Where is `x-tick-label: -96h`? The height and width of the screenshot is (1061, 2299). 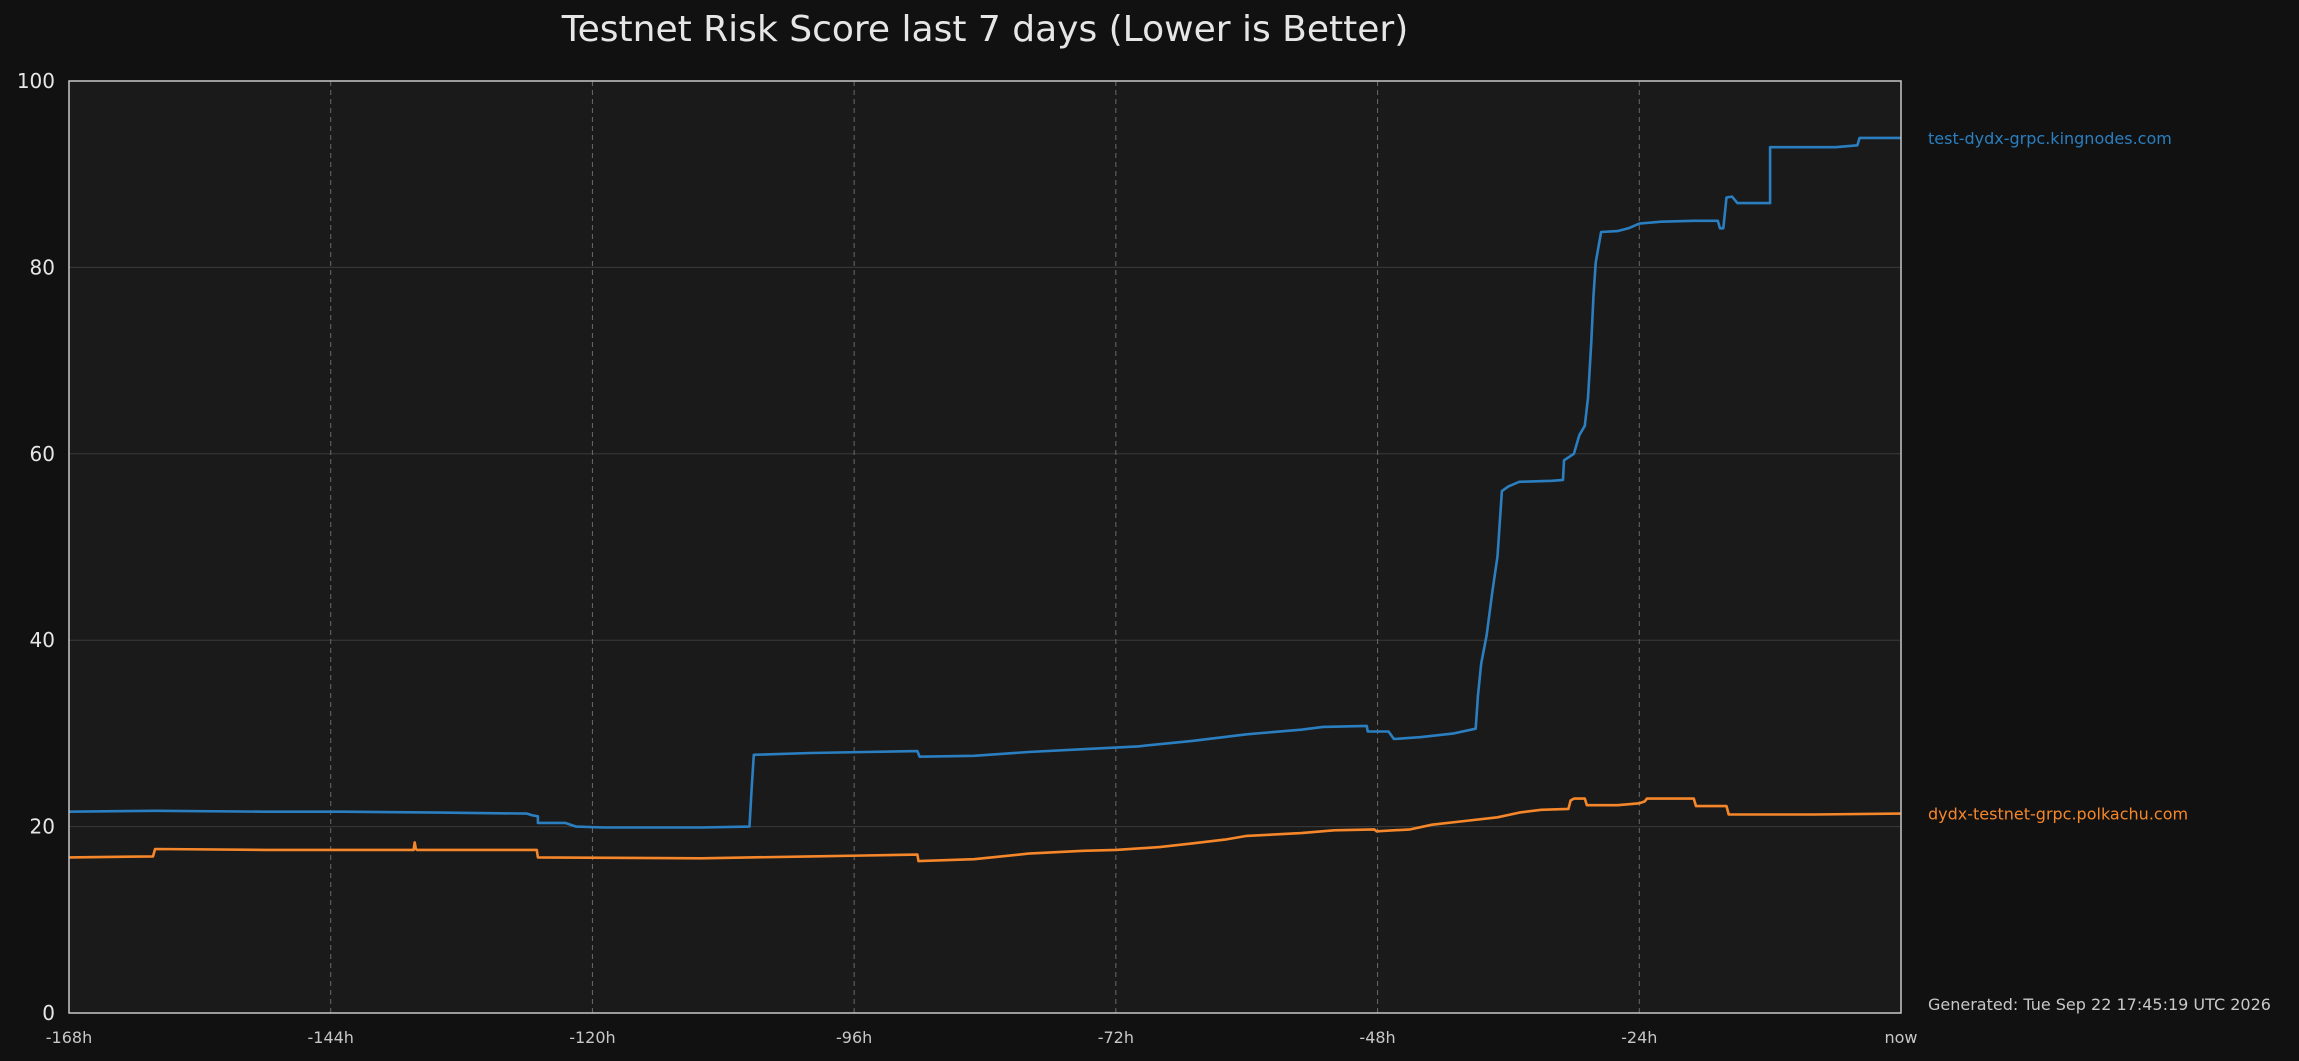 x-tick-label: -96h is located at coordinates (854, 1037).